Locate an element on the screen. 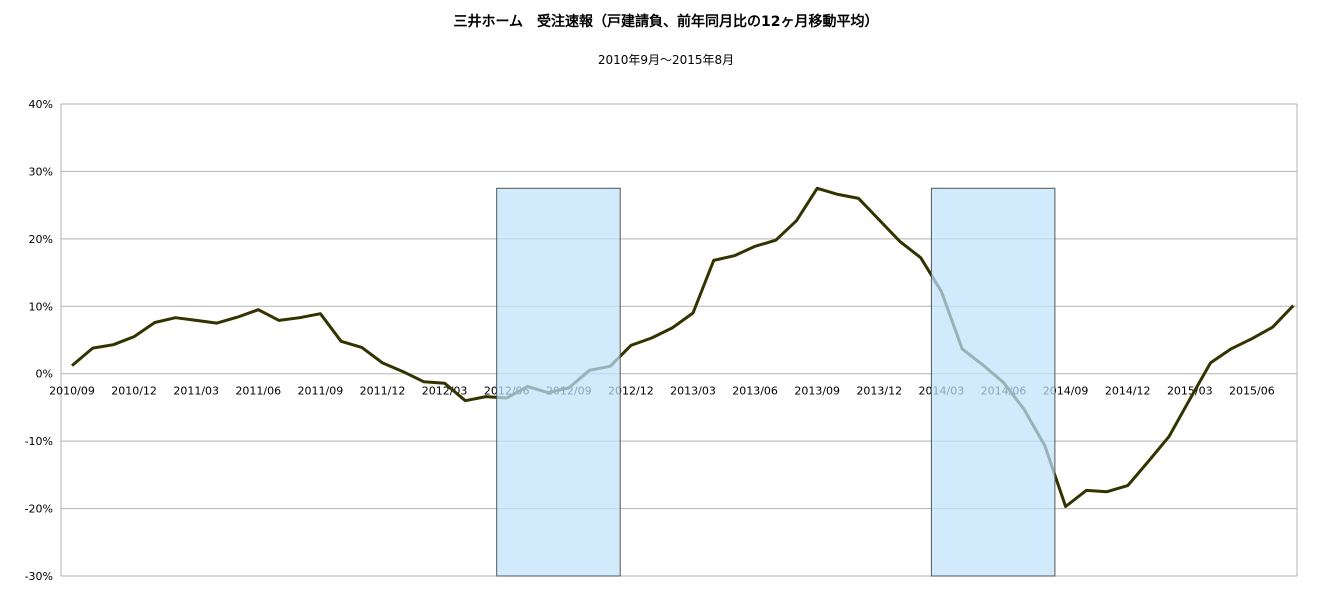 The image size is (1331, 602). y-tick-label: 10% is located at coordinates (41, 306).